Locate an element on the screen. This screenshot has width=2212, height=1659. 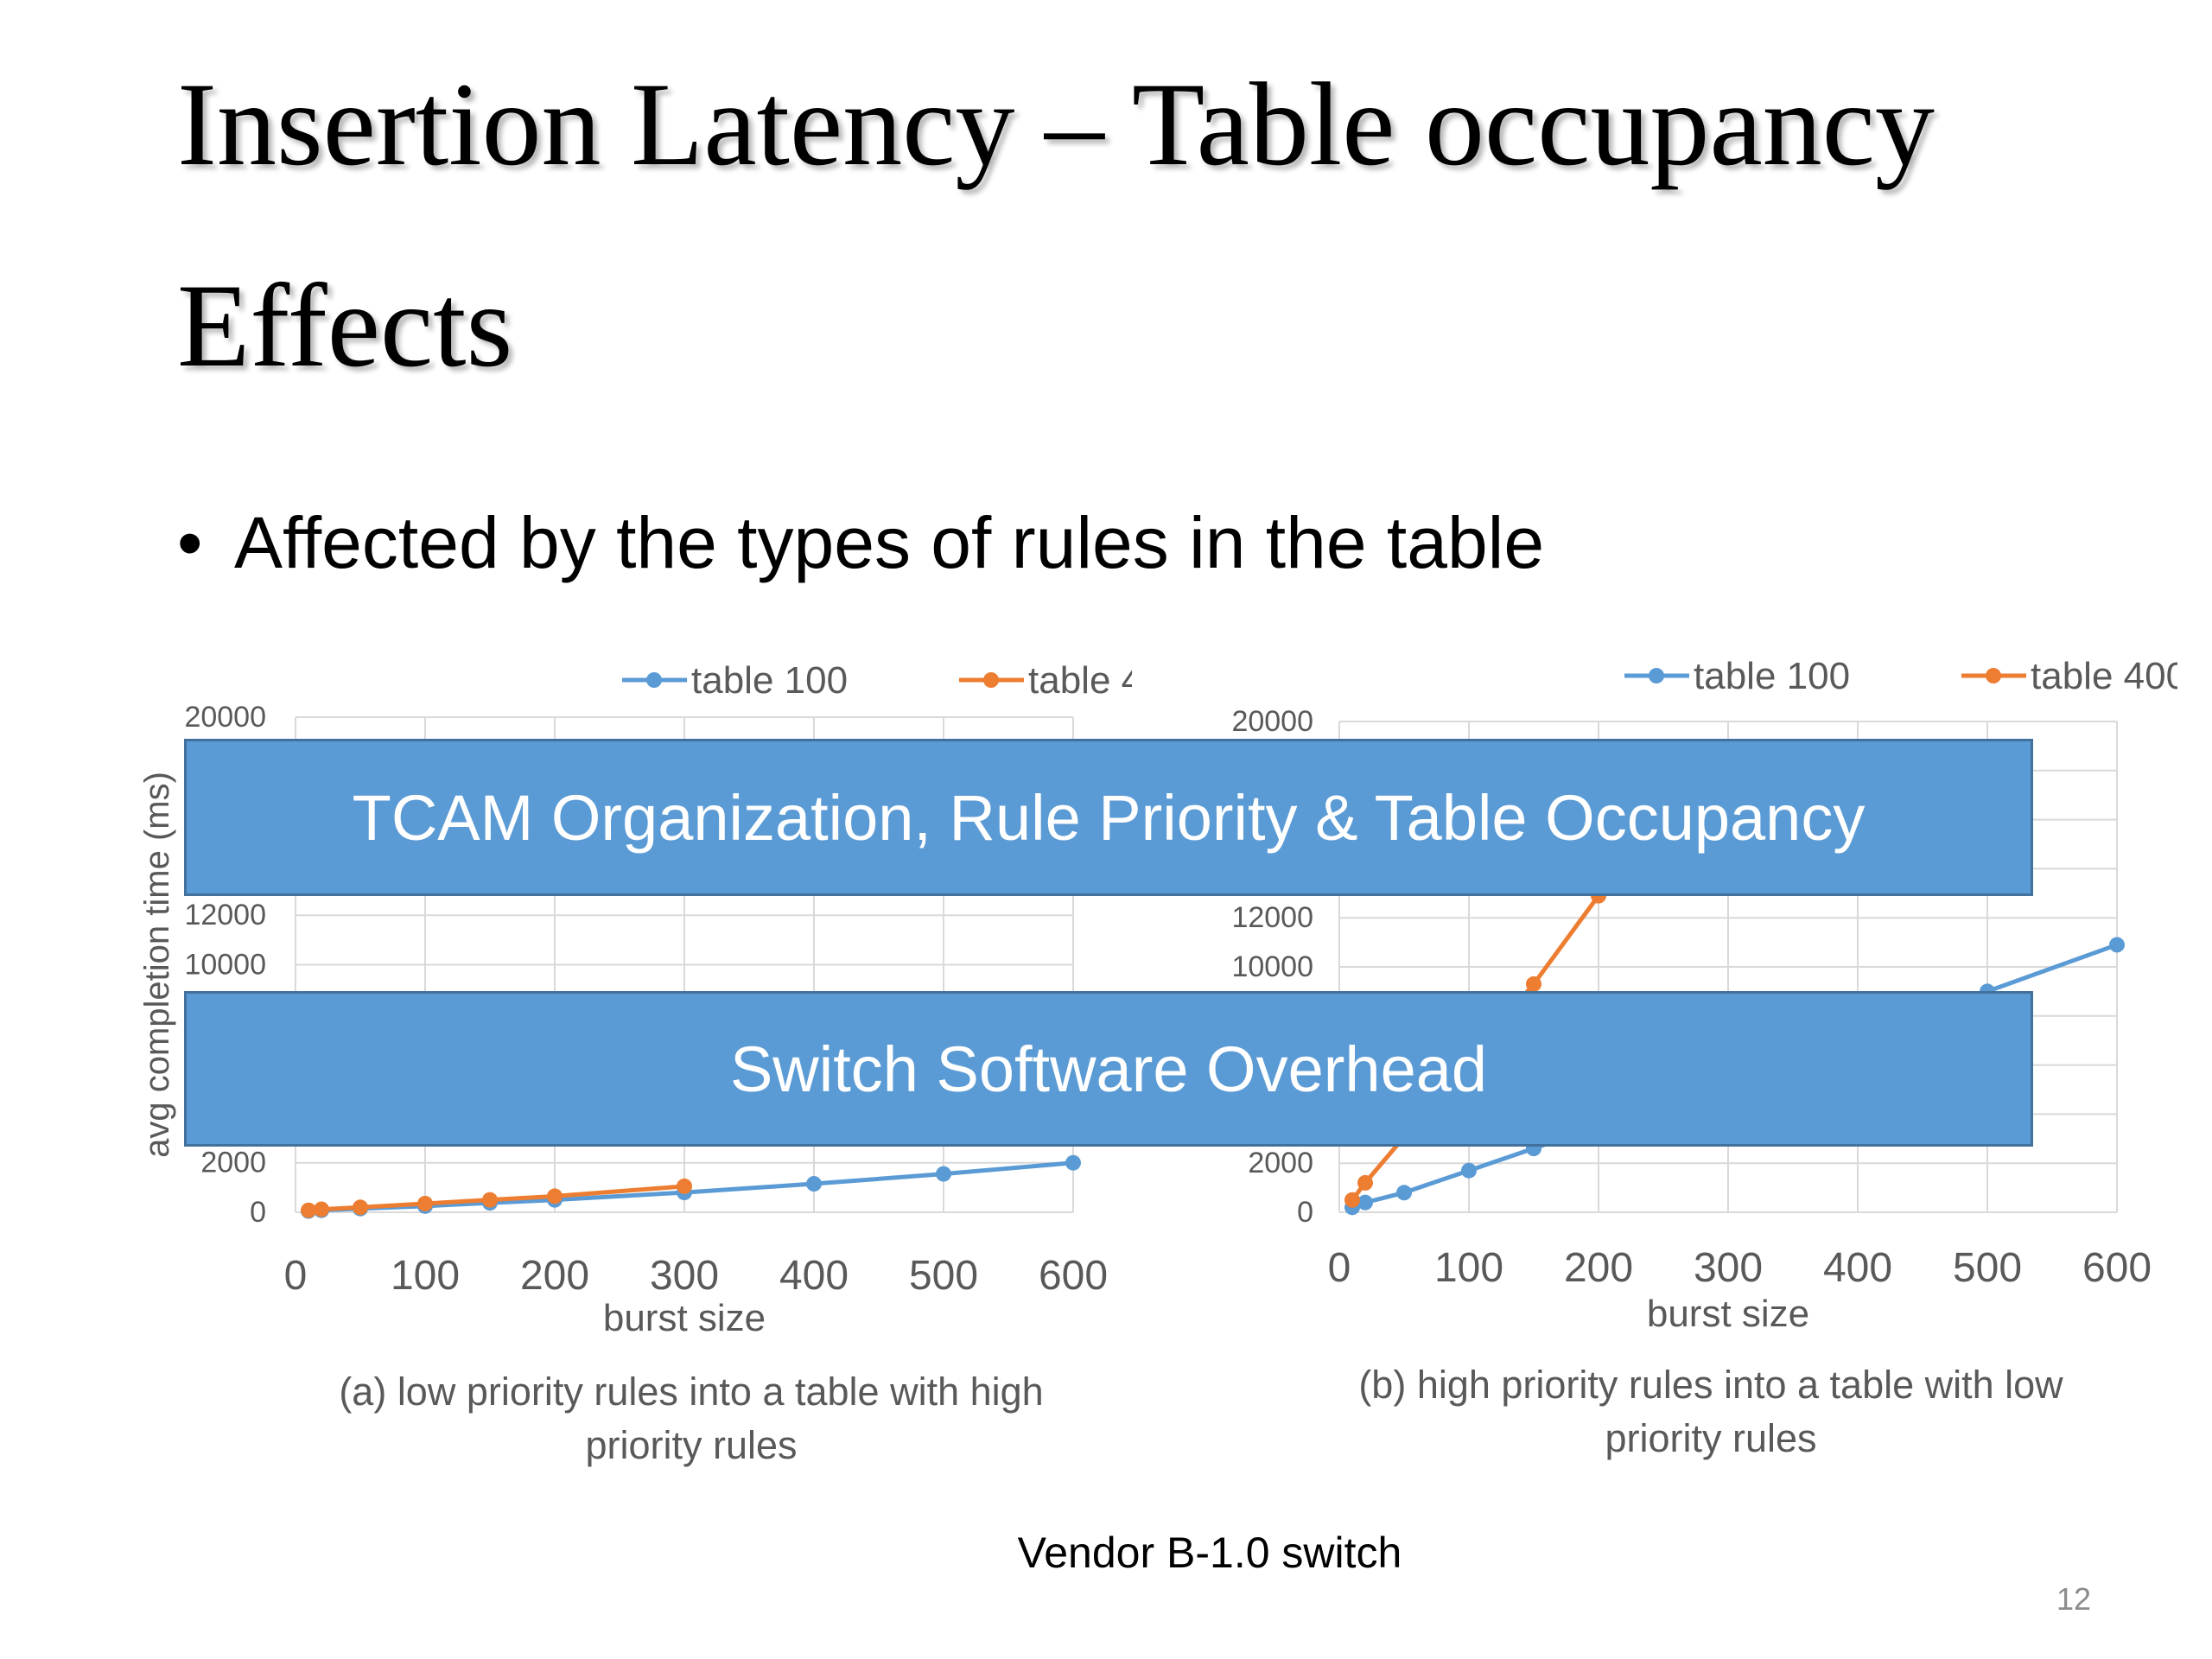
chart-b-legend-label-0: table 100 is located at coordinates (1772, 676).